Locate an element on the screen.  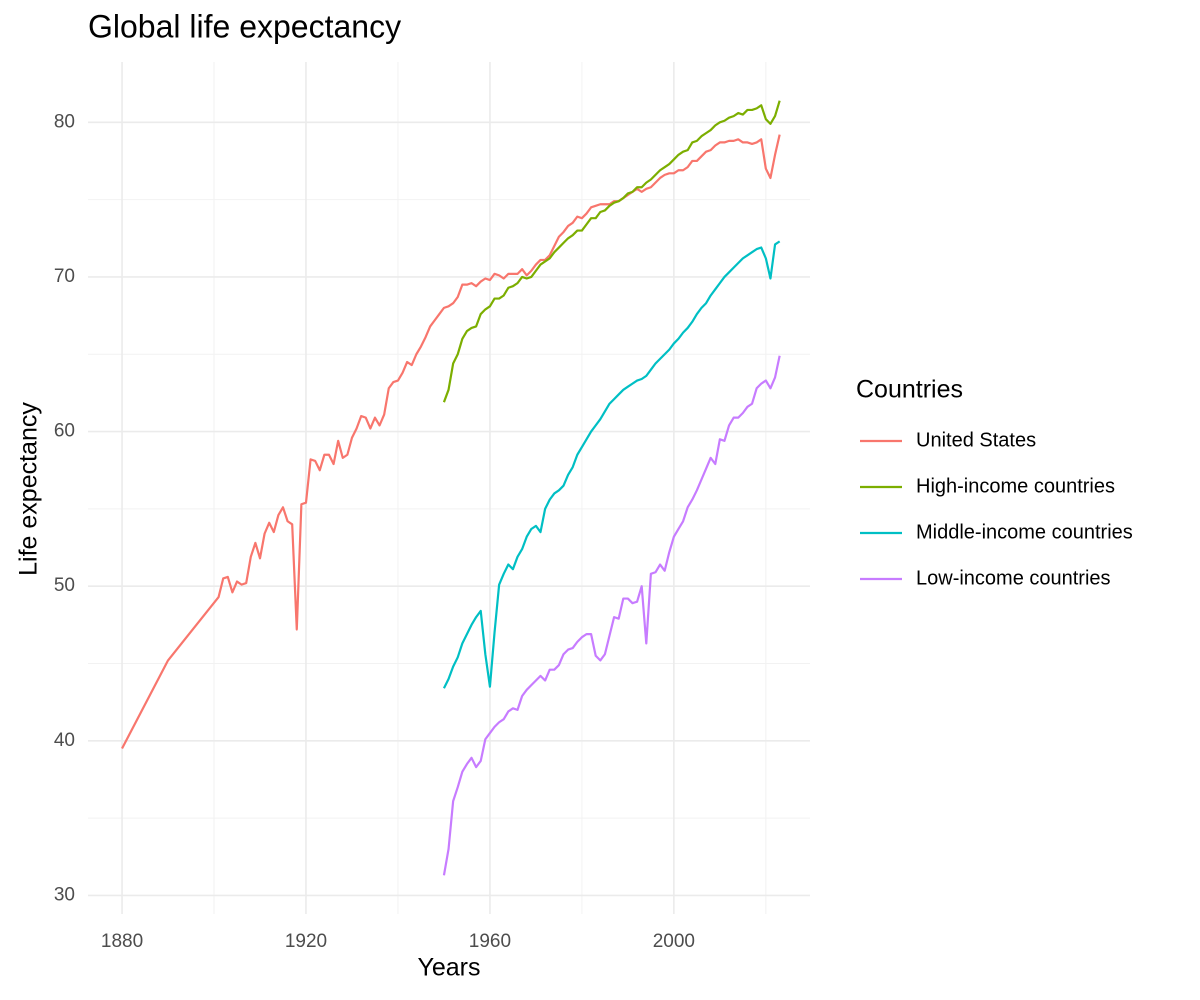
y-tick-label: 60 is located at coordinates (64, 431).